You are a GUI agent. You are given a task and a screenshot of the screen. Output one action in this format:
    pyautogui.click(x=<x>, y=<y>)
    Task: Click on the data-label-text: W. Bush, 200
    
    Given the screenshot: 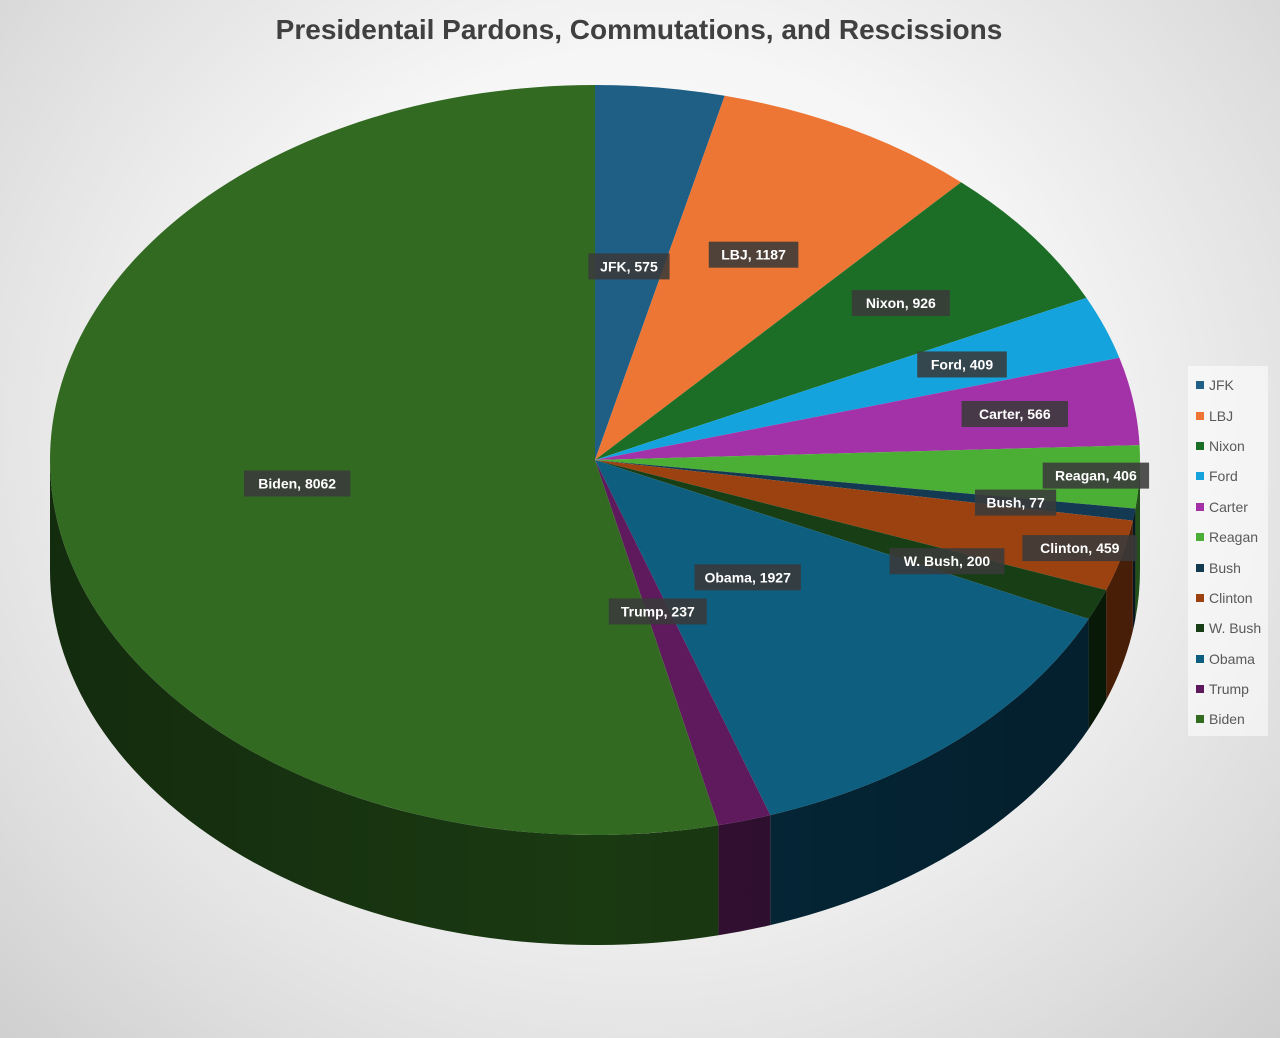 What is the action you would take?
    pyautogui.click(x=947, y=561)
    